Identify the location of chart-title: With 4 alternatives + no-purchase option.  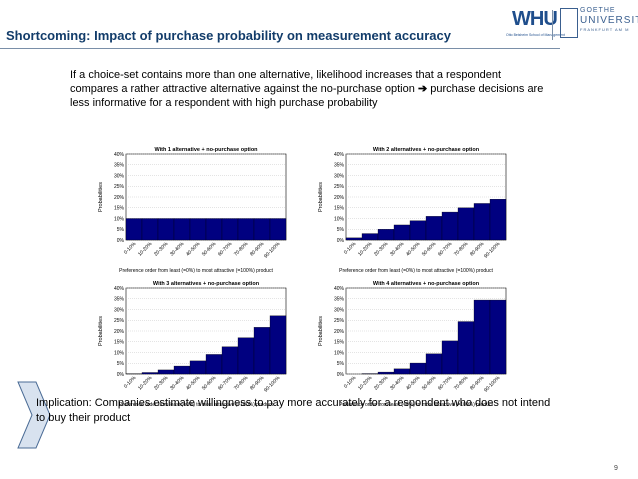
(426, 284).